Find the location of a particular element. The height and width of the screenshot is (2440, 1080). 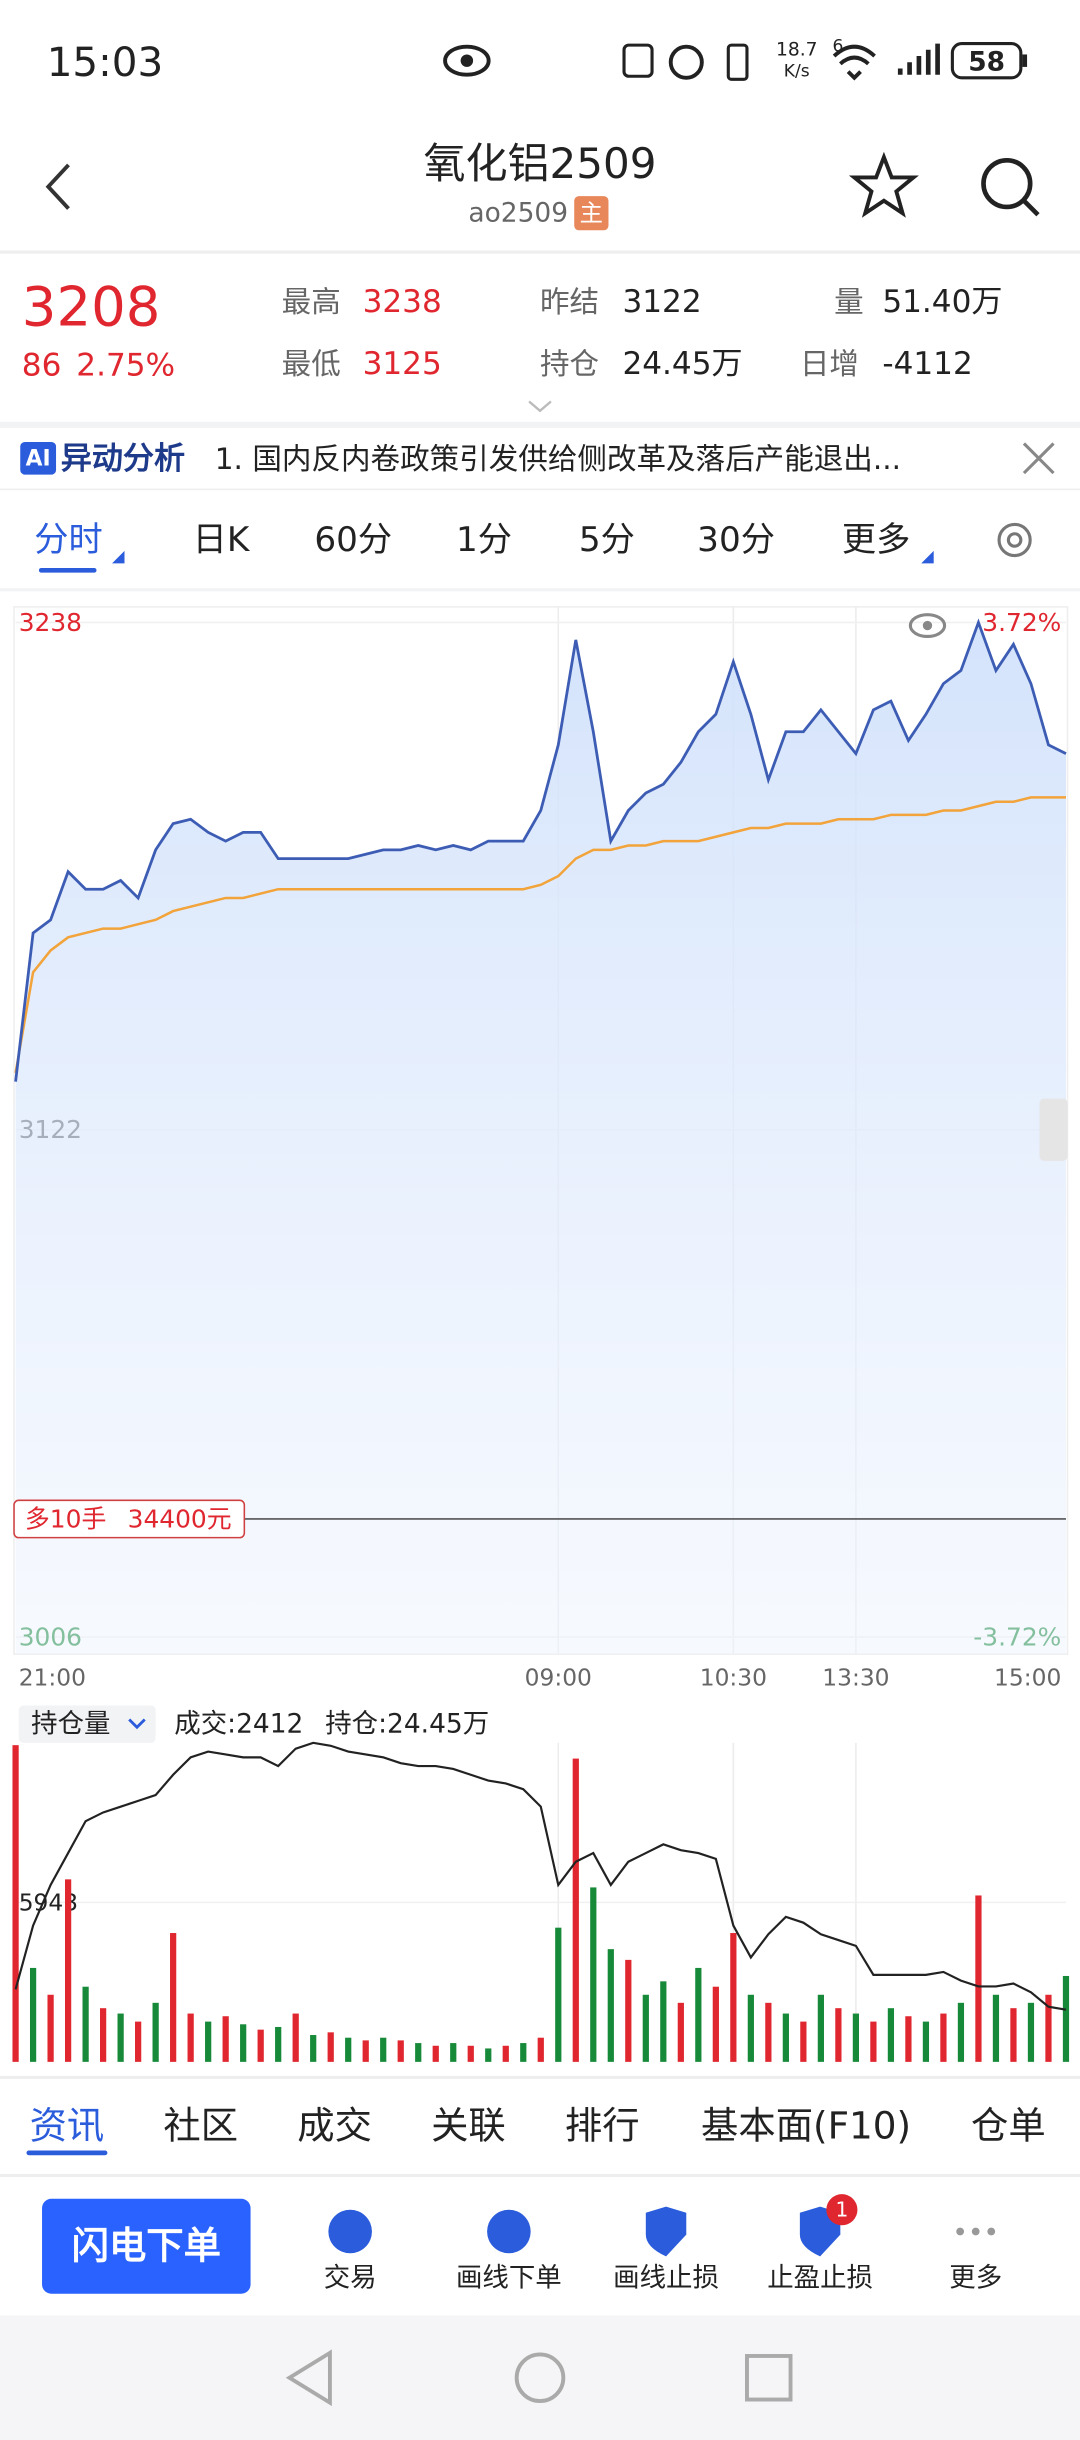

chart-tab: 1分 is located at coordinates (484, 540).